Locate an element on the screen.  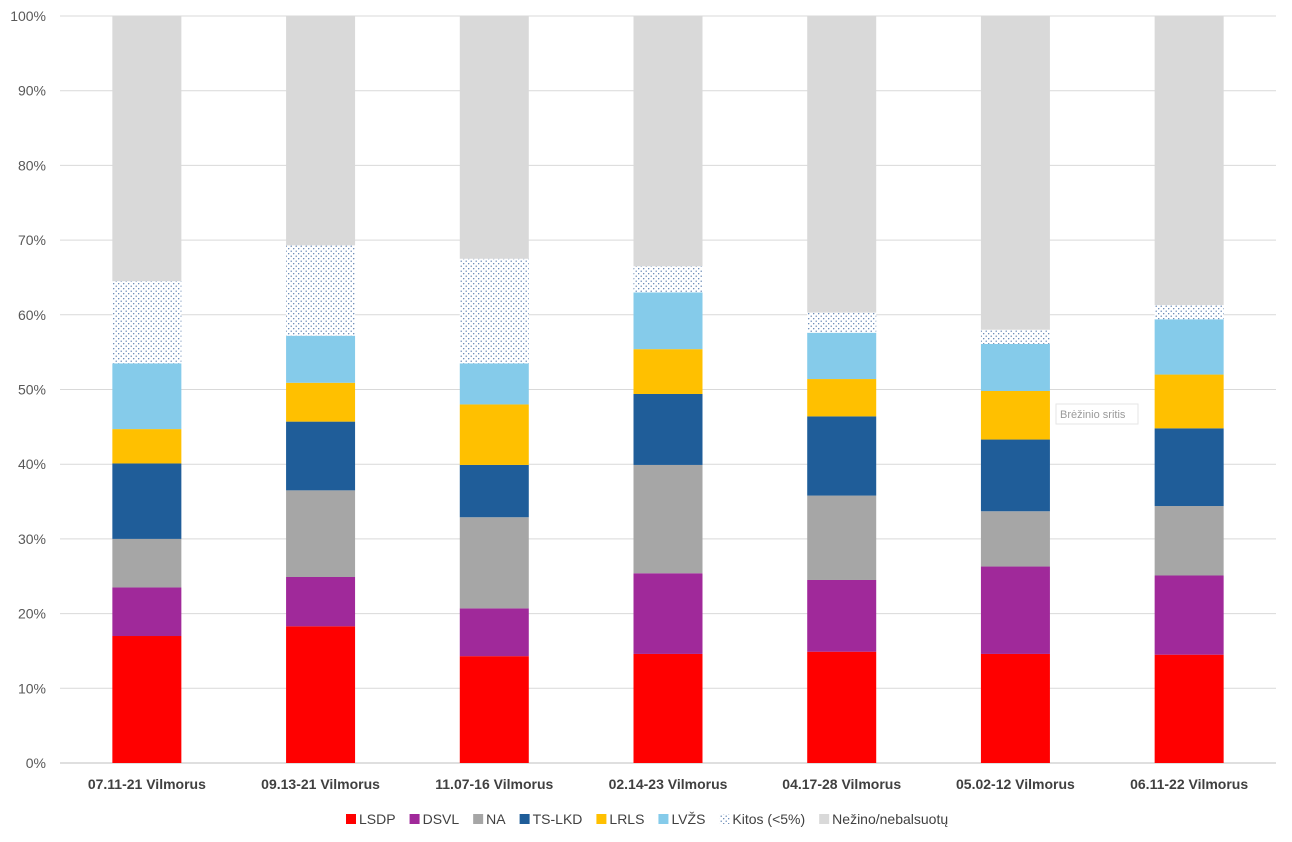
legend-item: TS-LKD is located at coordinates (551, 819).